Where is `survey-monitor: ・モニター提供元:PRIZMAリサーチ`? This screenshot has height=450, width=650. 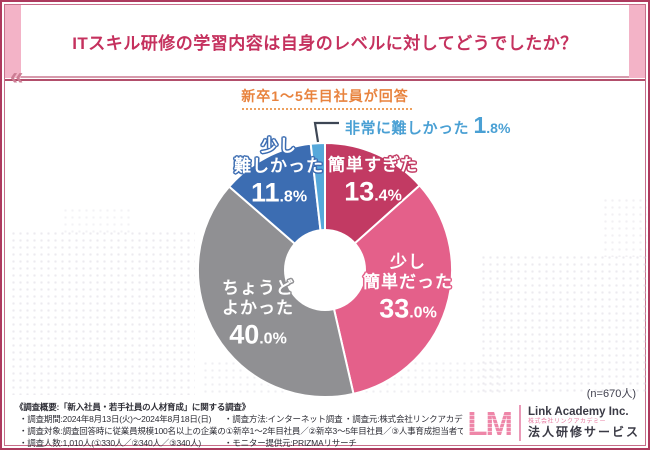
survey-monitor: ・モニター提供元:PRIZMAリサーチ is located at coordinates (290, 443).